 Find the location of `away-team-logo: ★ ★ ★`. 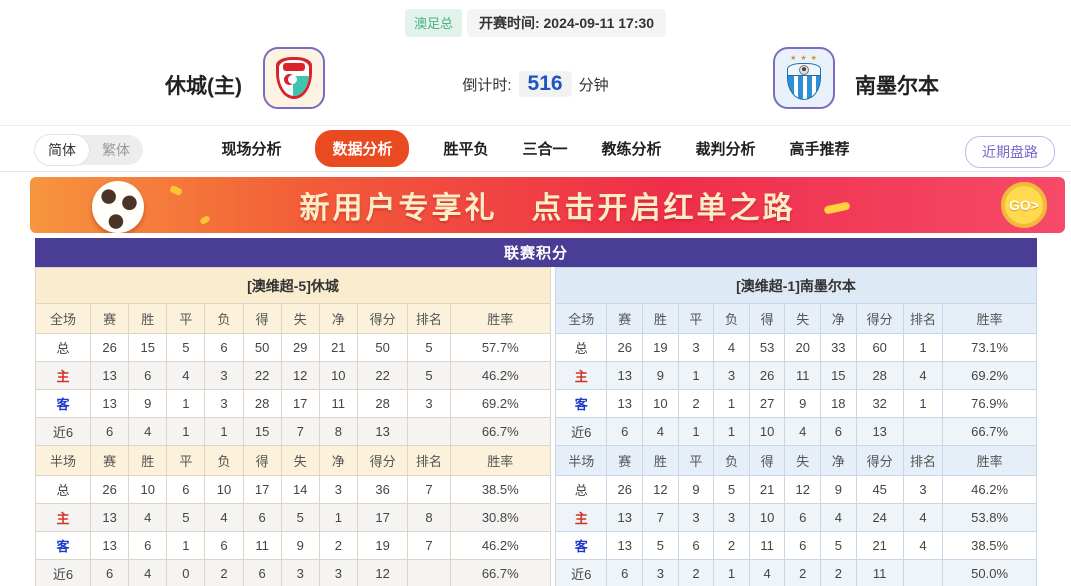

away-team-logo: ★ ★ ★ is located at coordinates (804, 78).